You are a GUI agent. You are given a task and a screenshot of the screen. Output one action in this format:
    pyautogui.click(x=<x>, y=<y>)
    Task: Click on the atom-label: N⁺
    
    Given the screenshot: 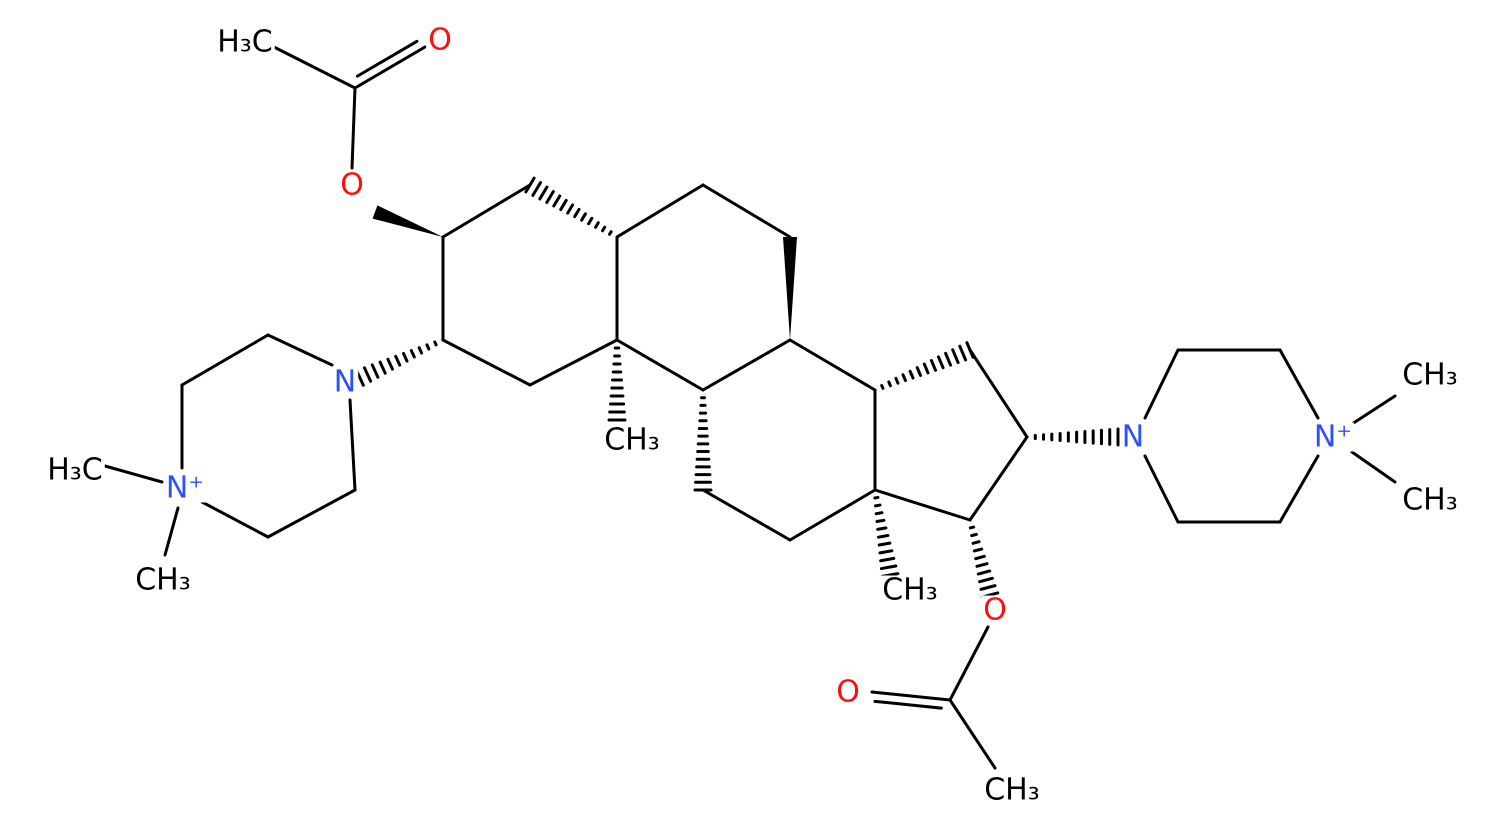 What is the action you would take?
    pyautogui.click(x=185, y=488)
    